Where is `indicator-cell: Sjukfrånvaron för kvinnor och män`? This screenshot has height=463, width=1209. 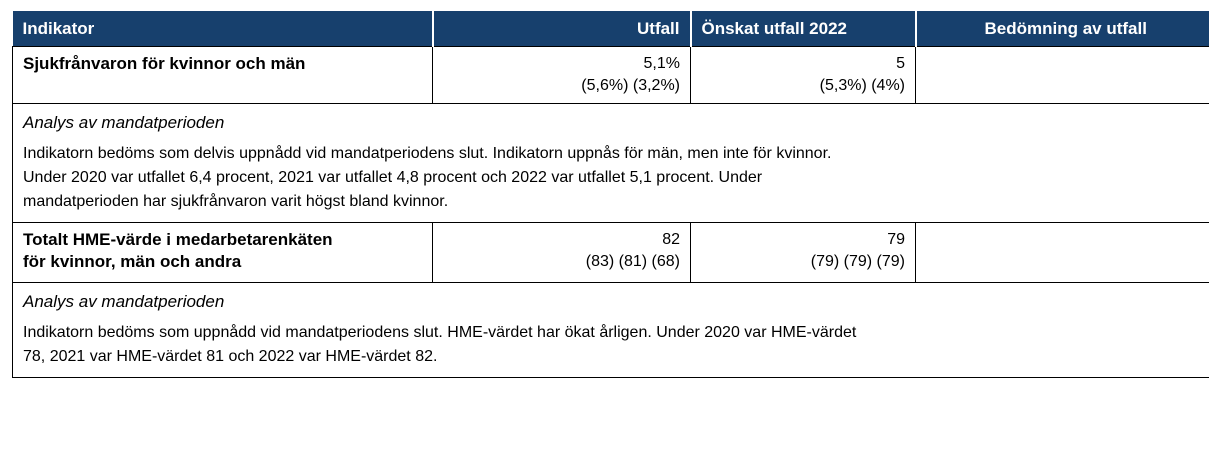
indicator-cell: Sjukfrånvaron för kvinnor och män is located at coordinates (222, 75).